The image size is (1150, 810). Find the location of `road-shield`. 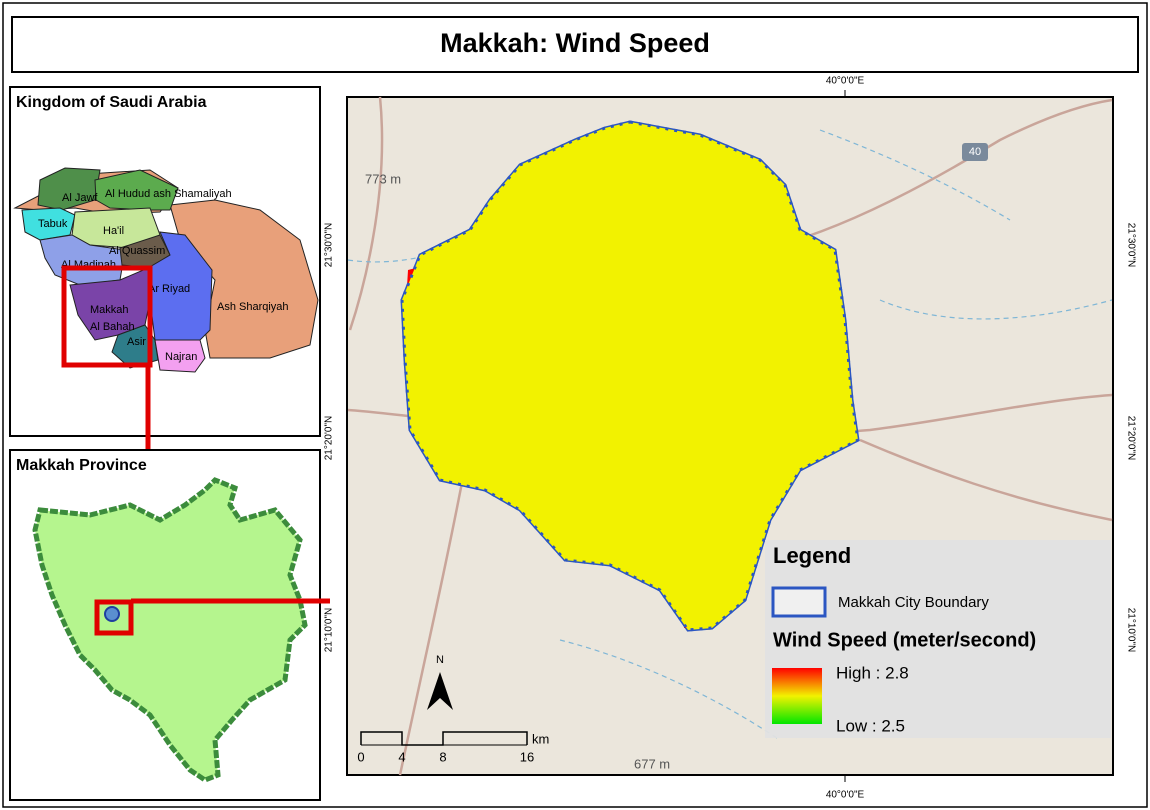

road-shield is located at coordinates (975, 152).